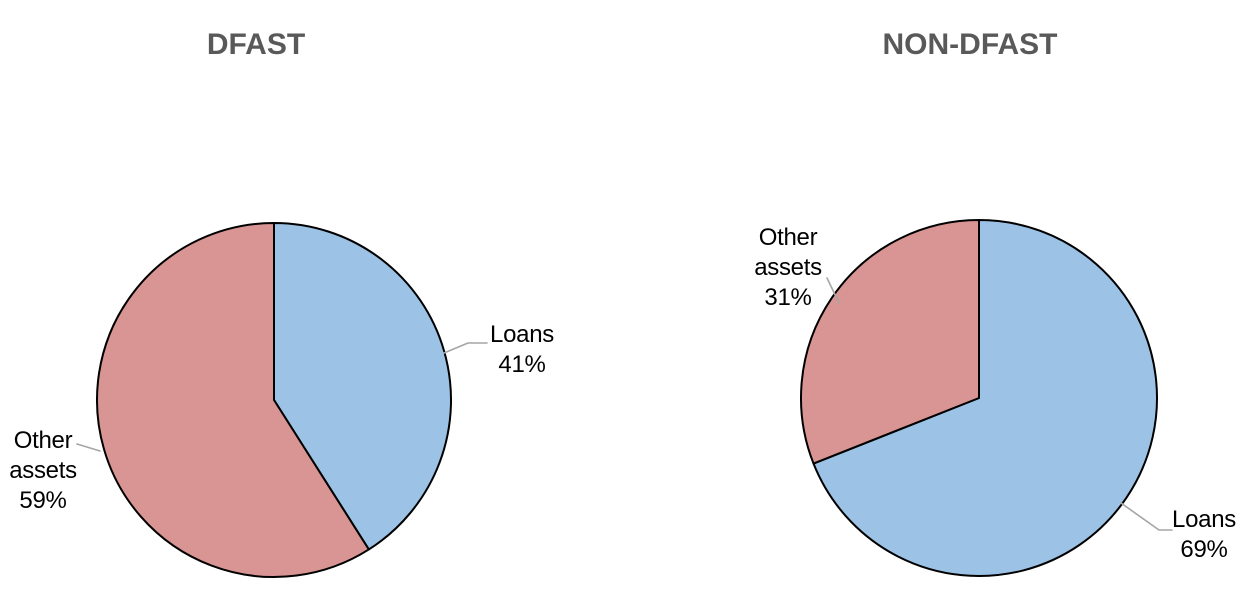  I want to click on leader-line-nondfast-loans, so click(1146, 516).